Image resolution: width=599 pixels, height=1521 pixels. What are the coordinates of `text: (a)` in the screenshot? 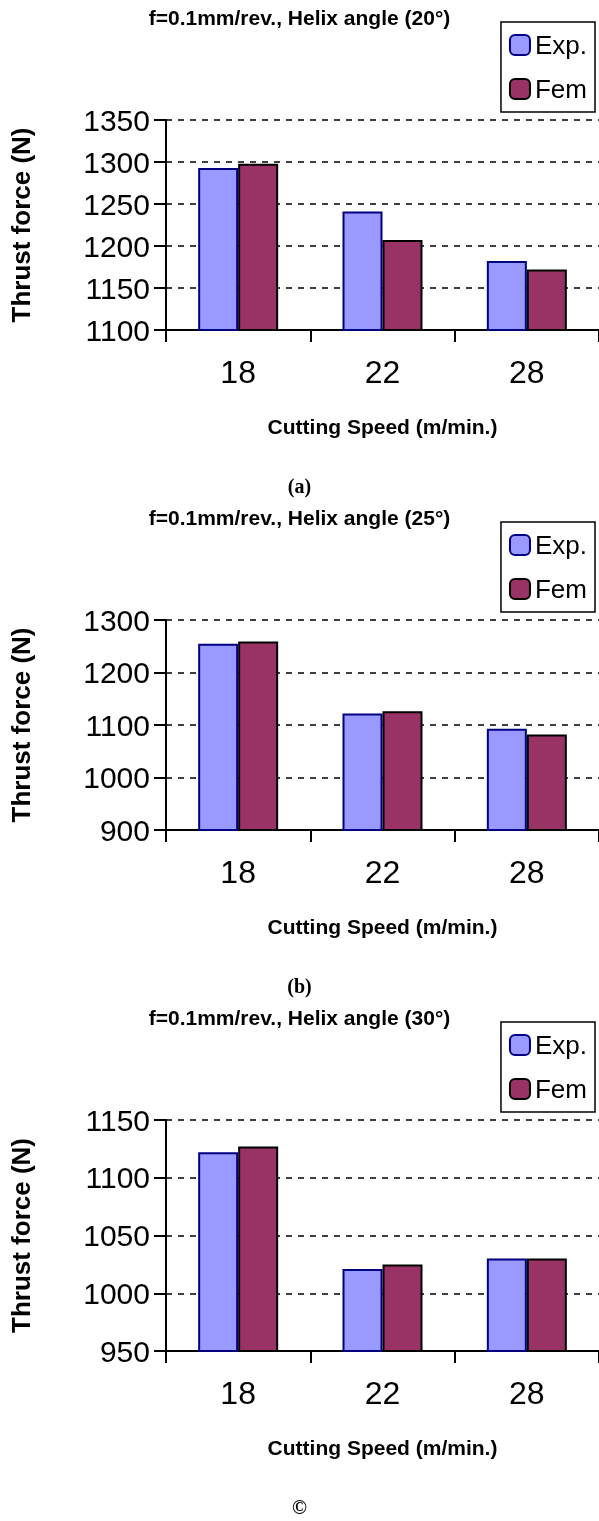 It's located at (299, 486).